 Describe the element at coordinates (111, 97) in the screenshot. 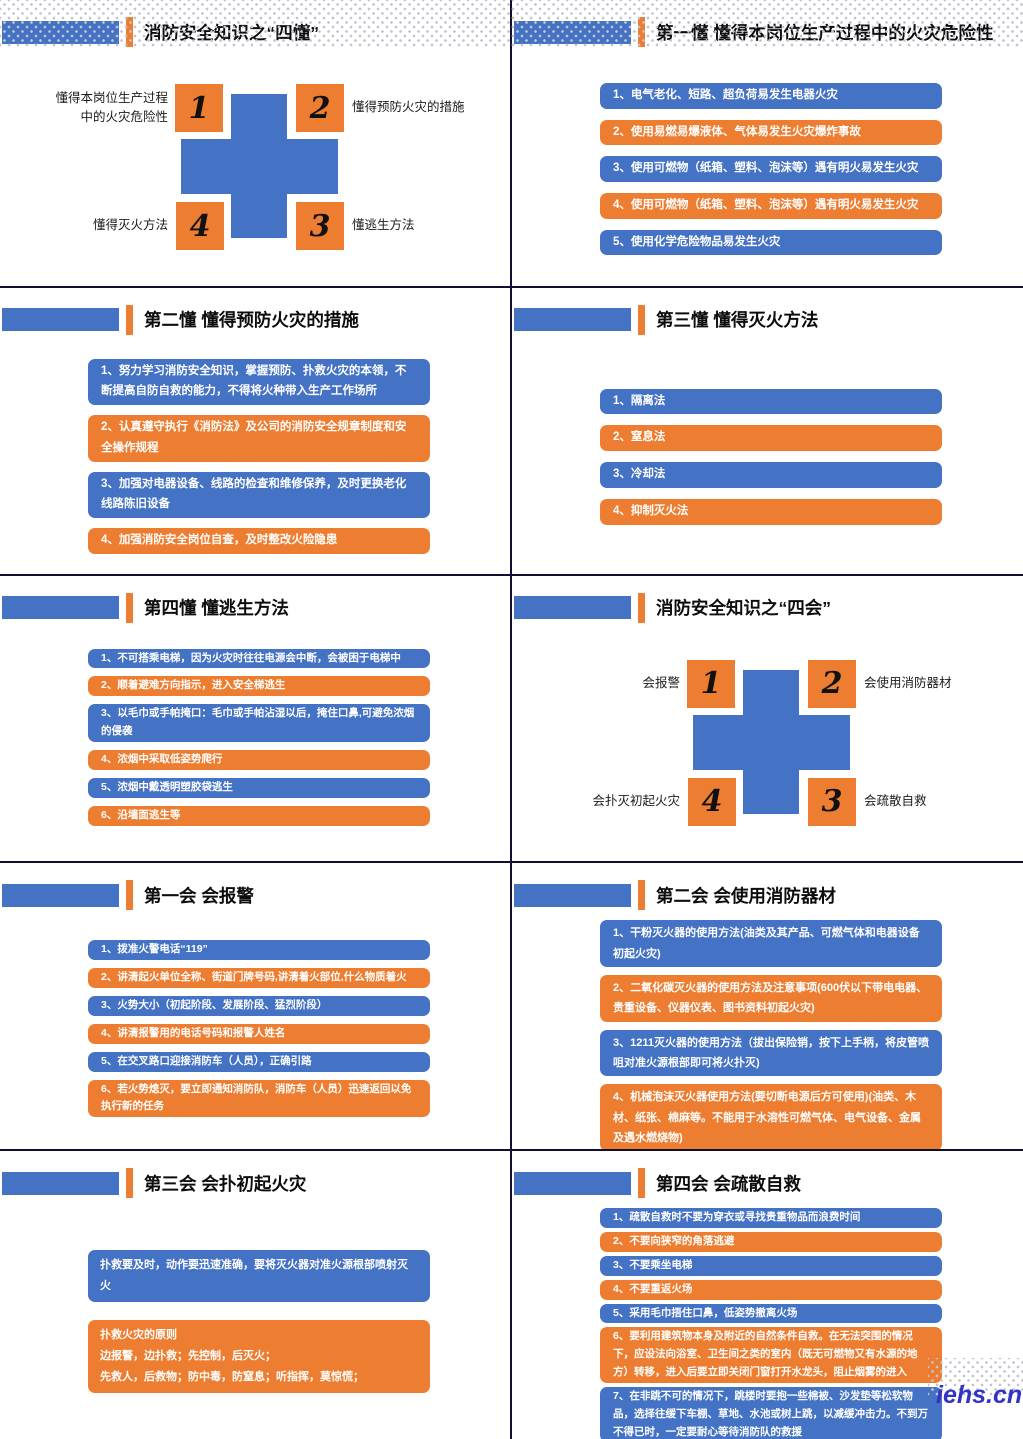

I see `cross-label-line: 懂得本岗位生产过程` at that location.